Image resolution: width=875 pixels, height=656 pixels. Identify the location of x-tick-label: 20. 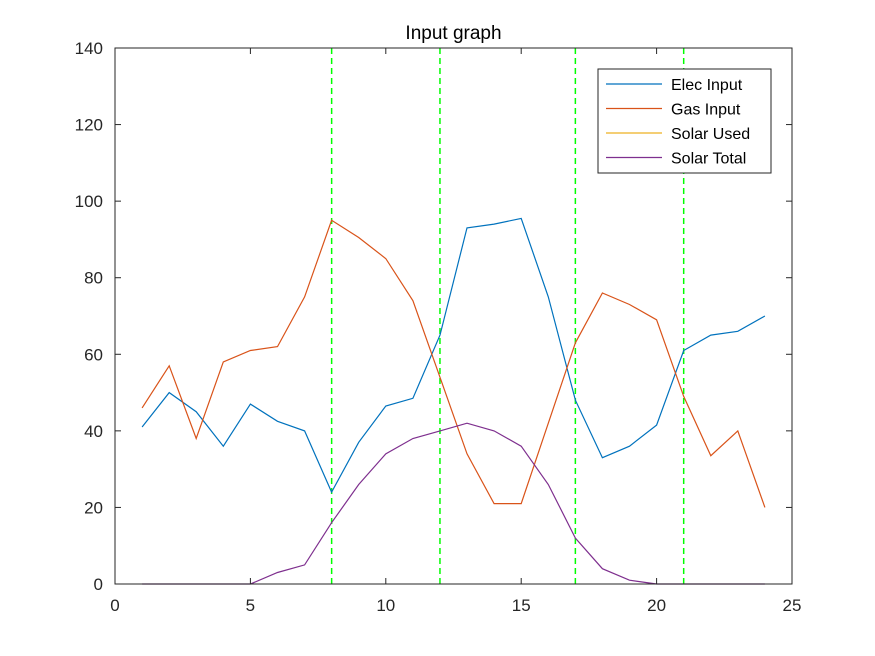
(656, 605).